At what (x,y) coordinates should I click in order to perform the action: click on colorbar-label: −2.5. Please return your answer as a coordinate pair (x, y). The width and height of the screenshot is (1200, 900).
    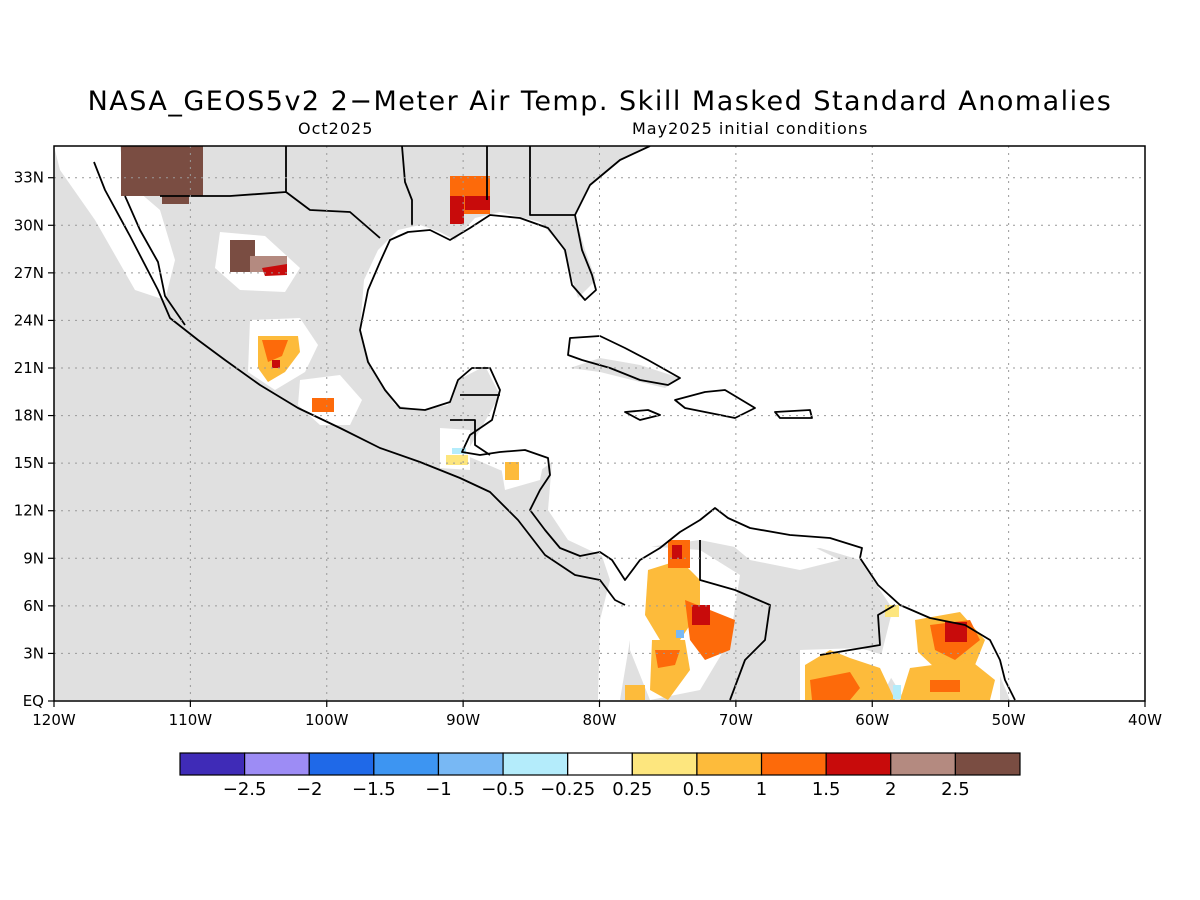
    Looking at the image, I should click on (245, 789).